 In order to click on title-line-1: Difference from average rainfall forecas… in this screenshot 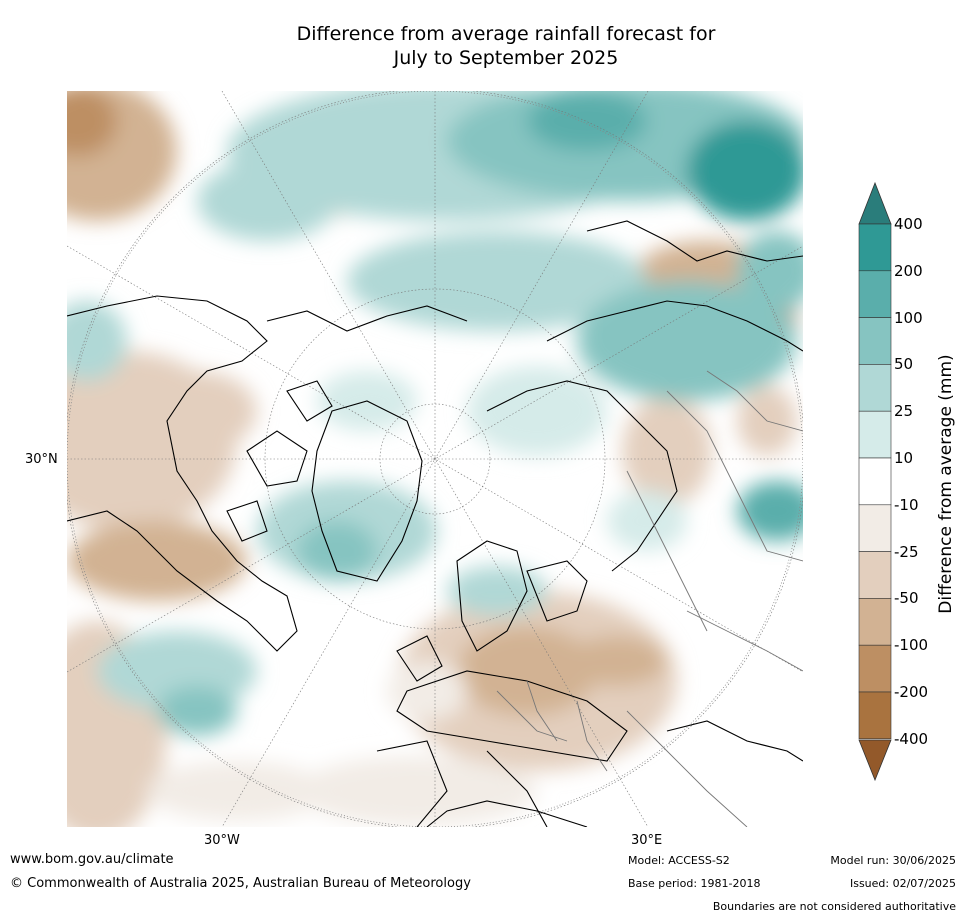, I will do `click(506, 34)`.